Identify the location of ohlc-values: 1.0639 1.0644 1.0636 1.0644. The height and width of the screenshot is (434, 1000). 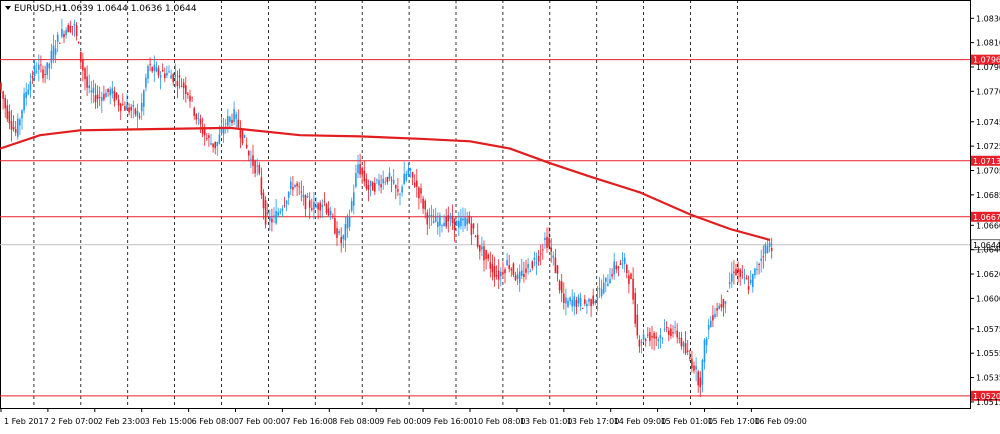
(129, 9).